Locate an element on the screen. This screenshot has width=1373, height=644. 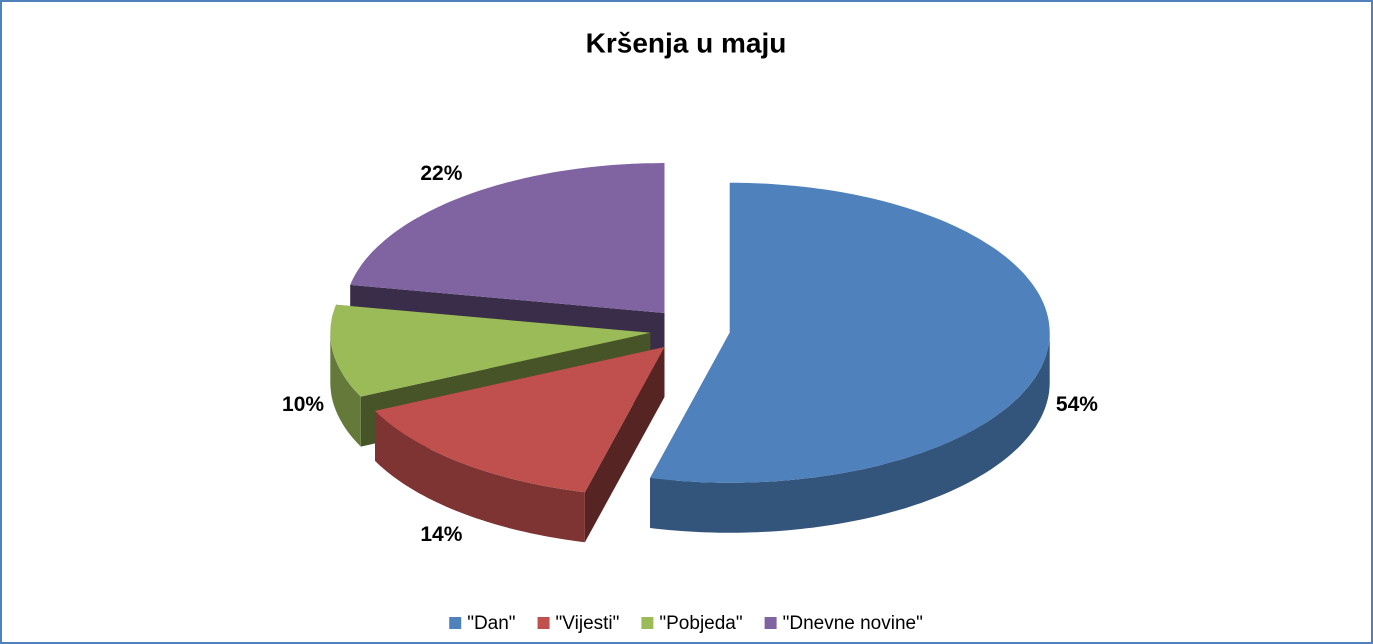
legend-label: "Pobjeda" is located at coordinates (700, 623).